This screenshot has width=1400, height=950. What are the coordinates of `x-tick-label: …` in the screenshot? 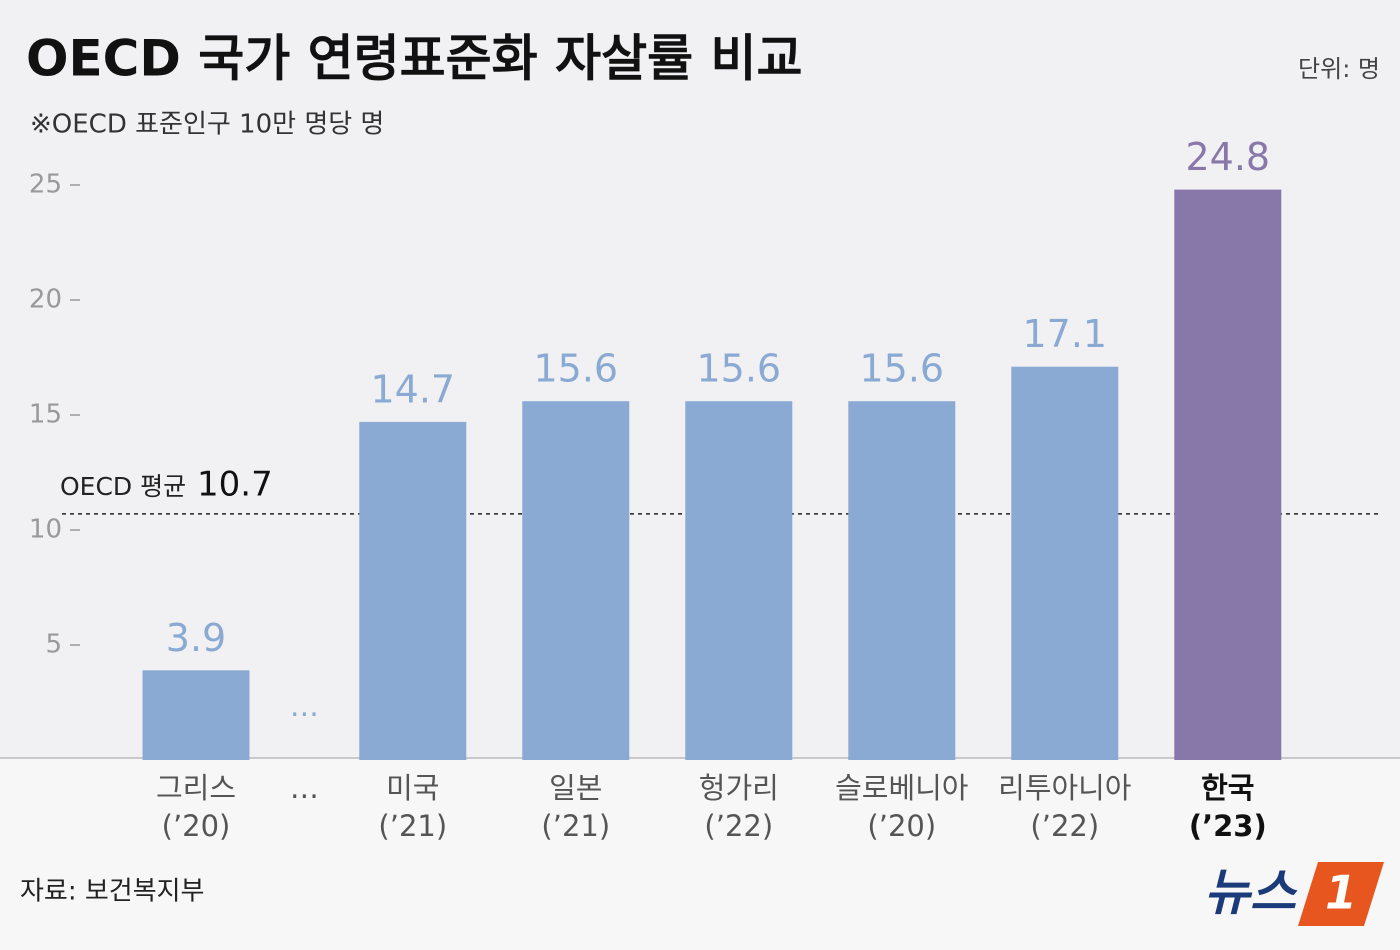 It's located at (304, 788).